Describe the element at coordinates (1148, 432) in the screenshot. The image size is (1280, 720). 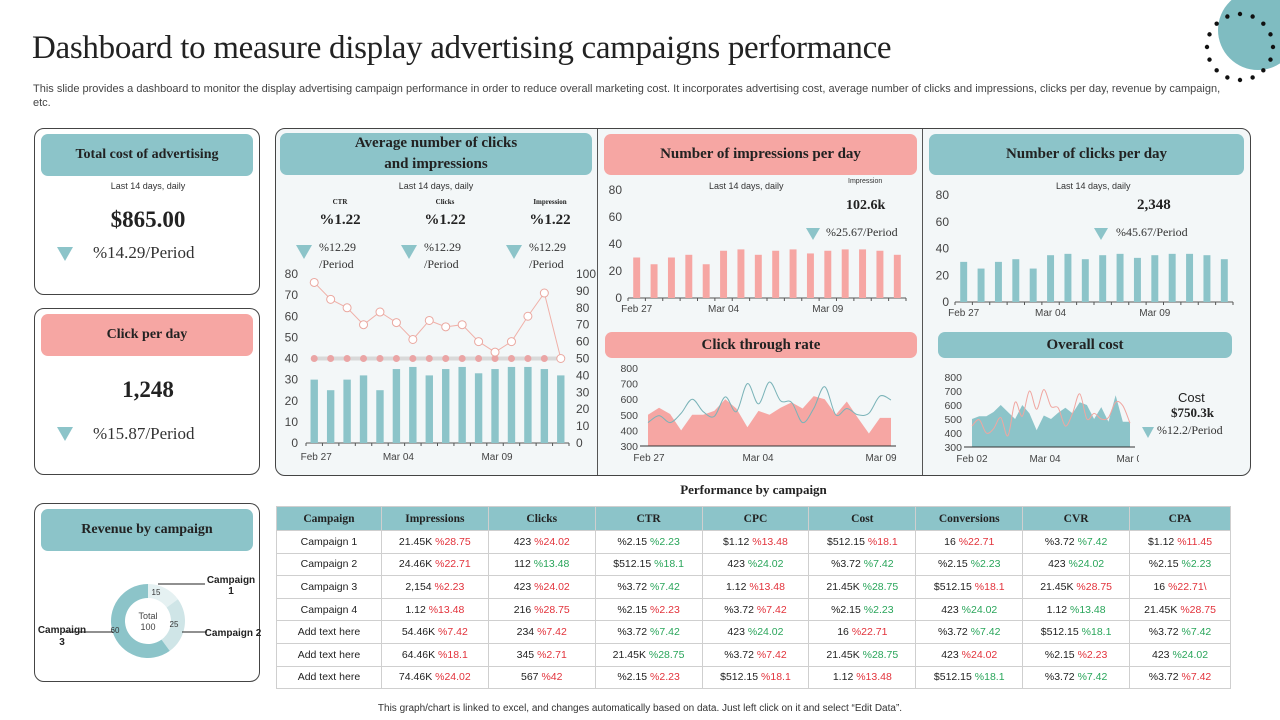
I see `triangle-down-icon` at that location.